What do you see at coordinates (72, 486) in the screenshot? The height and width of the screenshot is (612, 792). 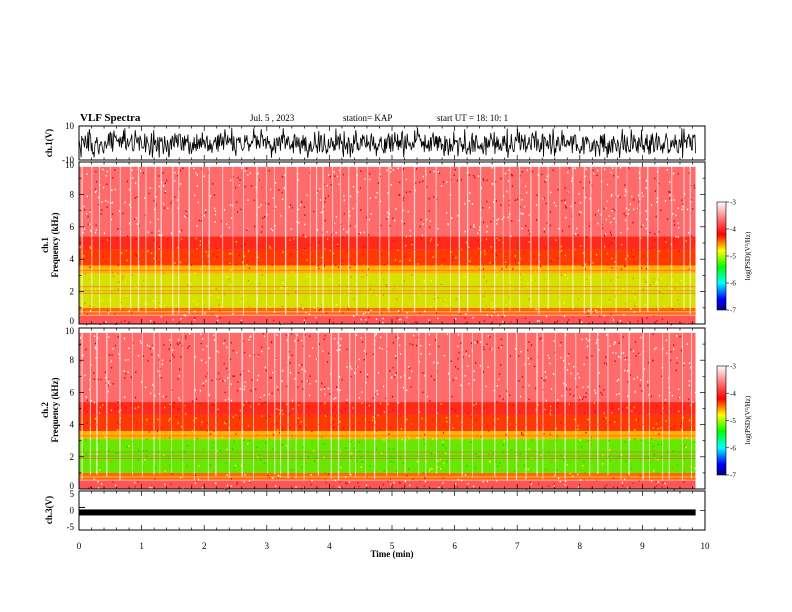 I see `panel-2-ytick-label: 0` at bounding box center [72, 486].